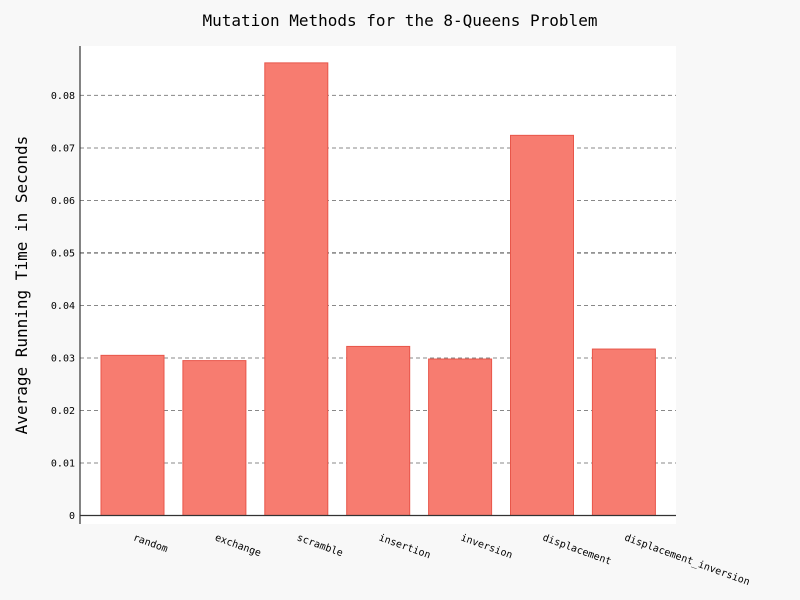 This screenshot has width=800, height=600. What do you see at coordinates (63, 358) in the screenshot?
I see `y-tick-label: 0.03` at bounding box center [63, 358].